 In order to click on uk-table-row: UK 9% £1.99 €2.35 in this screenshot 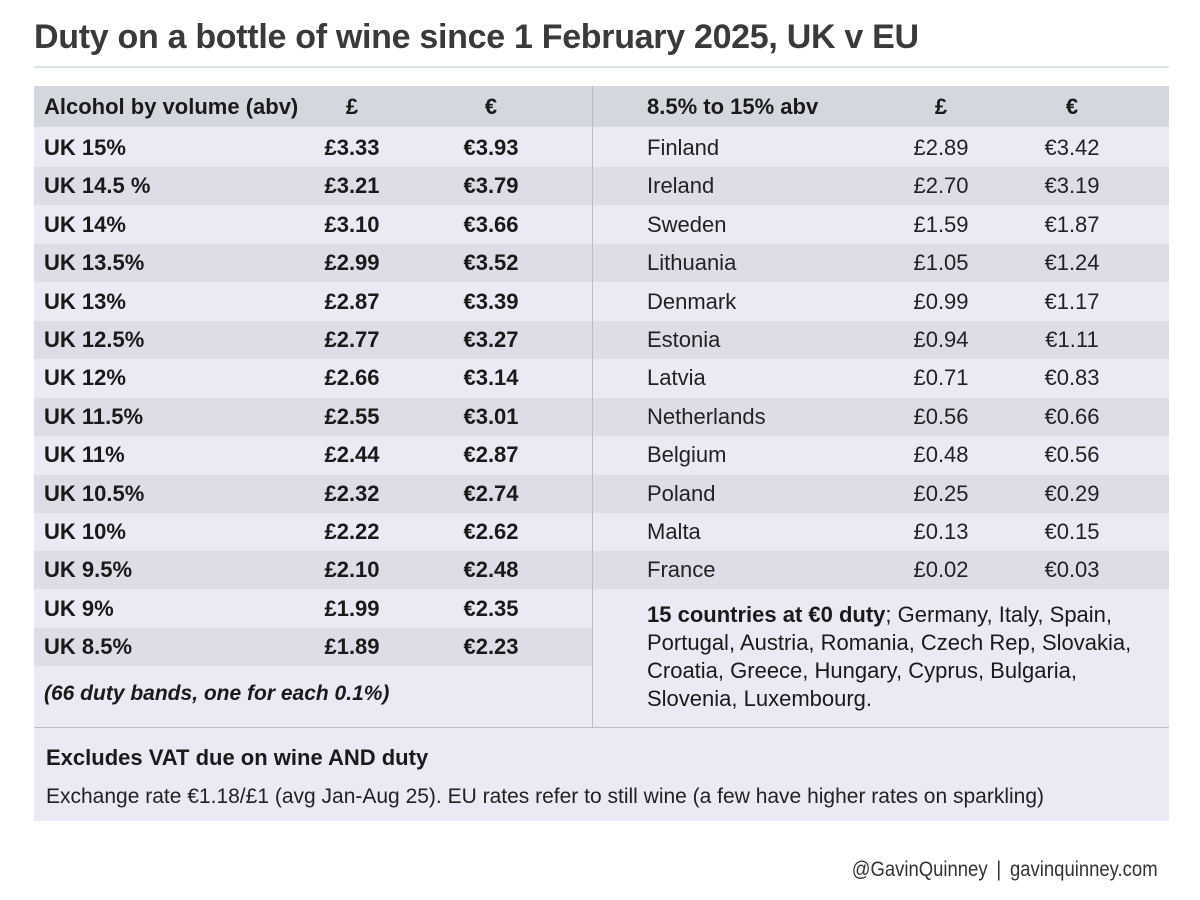, I will do `click(313, 609)`.